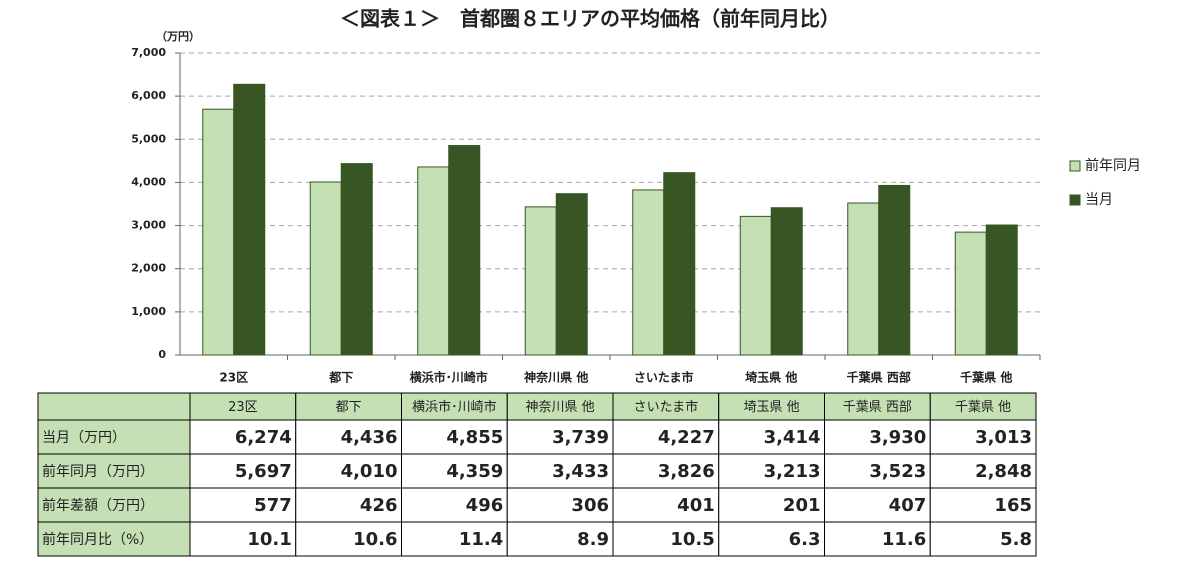 Image resolution: width=1187 pixels, height=582 pixels. I want to click on table-value: 3,930, so click(897, 437).